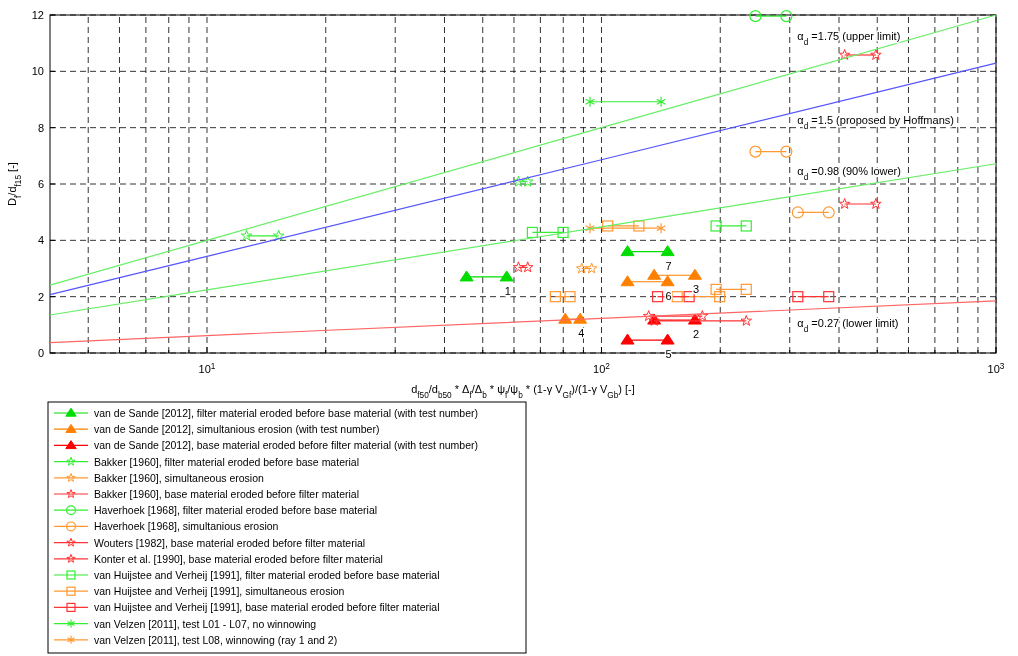 The width and height of the screenshot is (1018, 656). Describe the element at coordinates (226, 494) in the screenshot. I see `legend-label: Bakker [1960], base material eroded before filter material` at that location.